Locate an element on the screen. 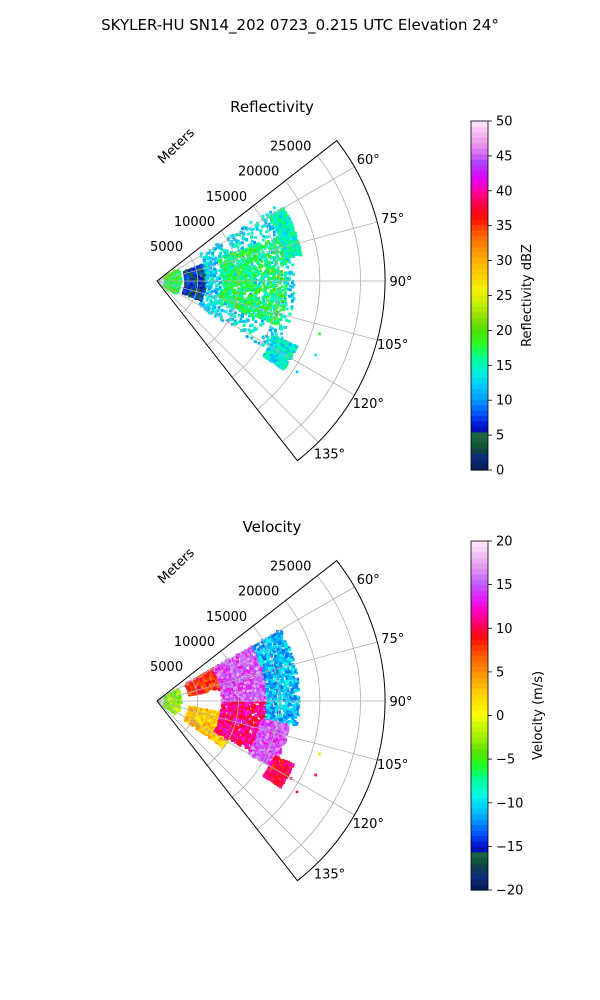 The width and height of the screenshot is (600, 1000). angle-tick-label: 135° is located at coordinates (329, 455).